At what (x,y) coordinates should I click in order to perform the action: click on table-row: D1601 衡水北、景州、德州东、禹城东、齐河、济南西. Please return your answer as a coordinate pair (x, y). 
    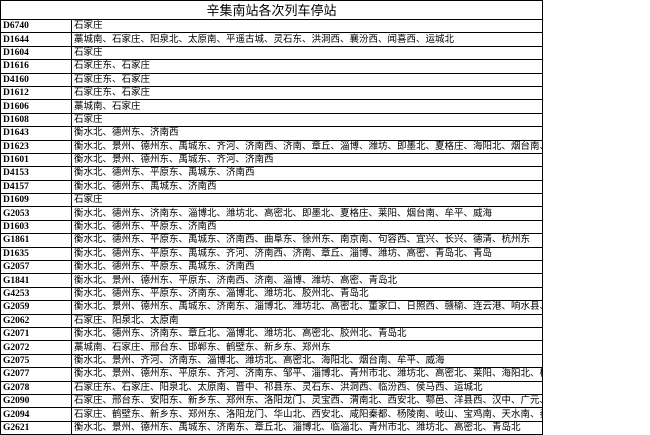
    Looking at the image, I should click on (271, 160).